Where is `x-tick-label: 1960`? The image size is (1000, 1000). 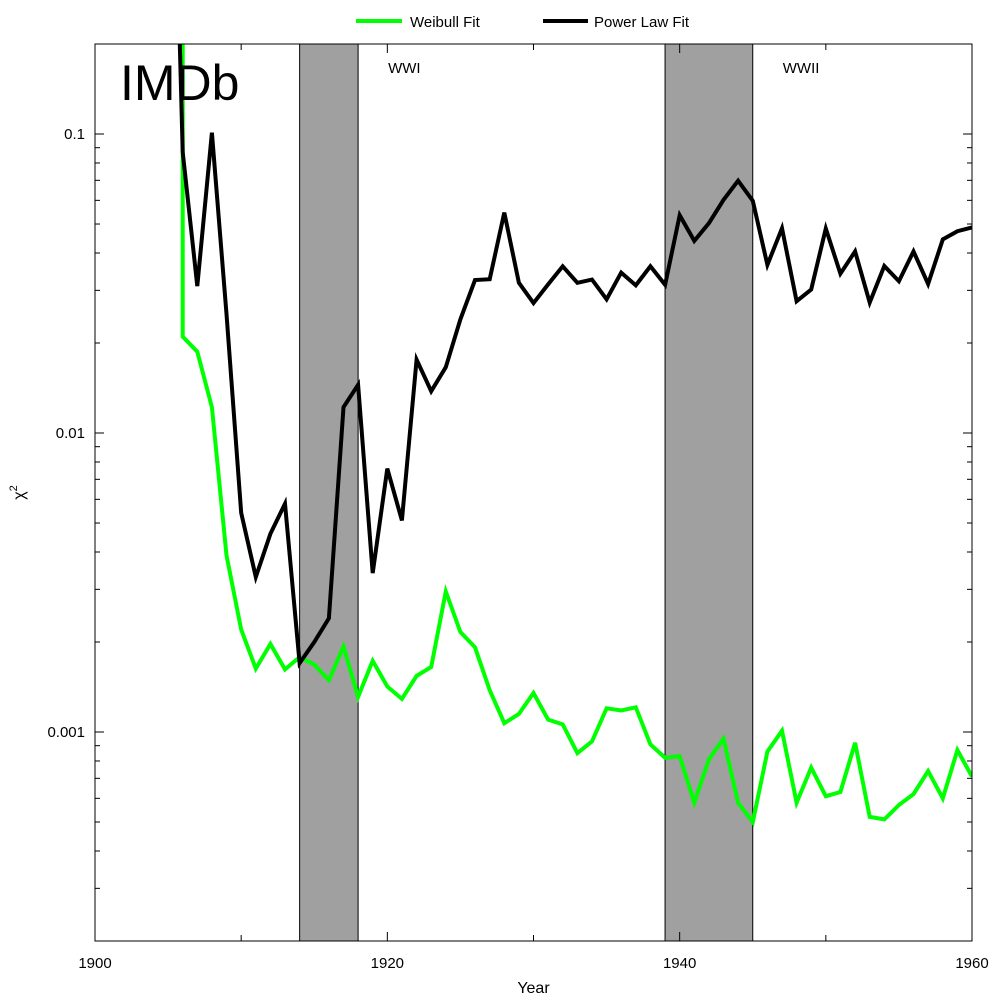 x-tick-label: 1960 is located at coordinates (971, 963).